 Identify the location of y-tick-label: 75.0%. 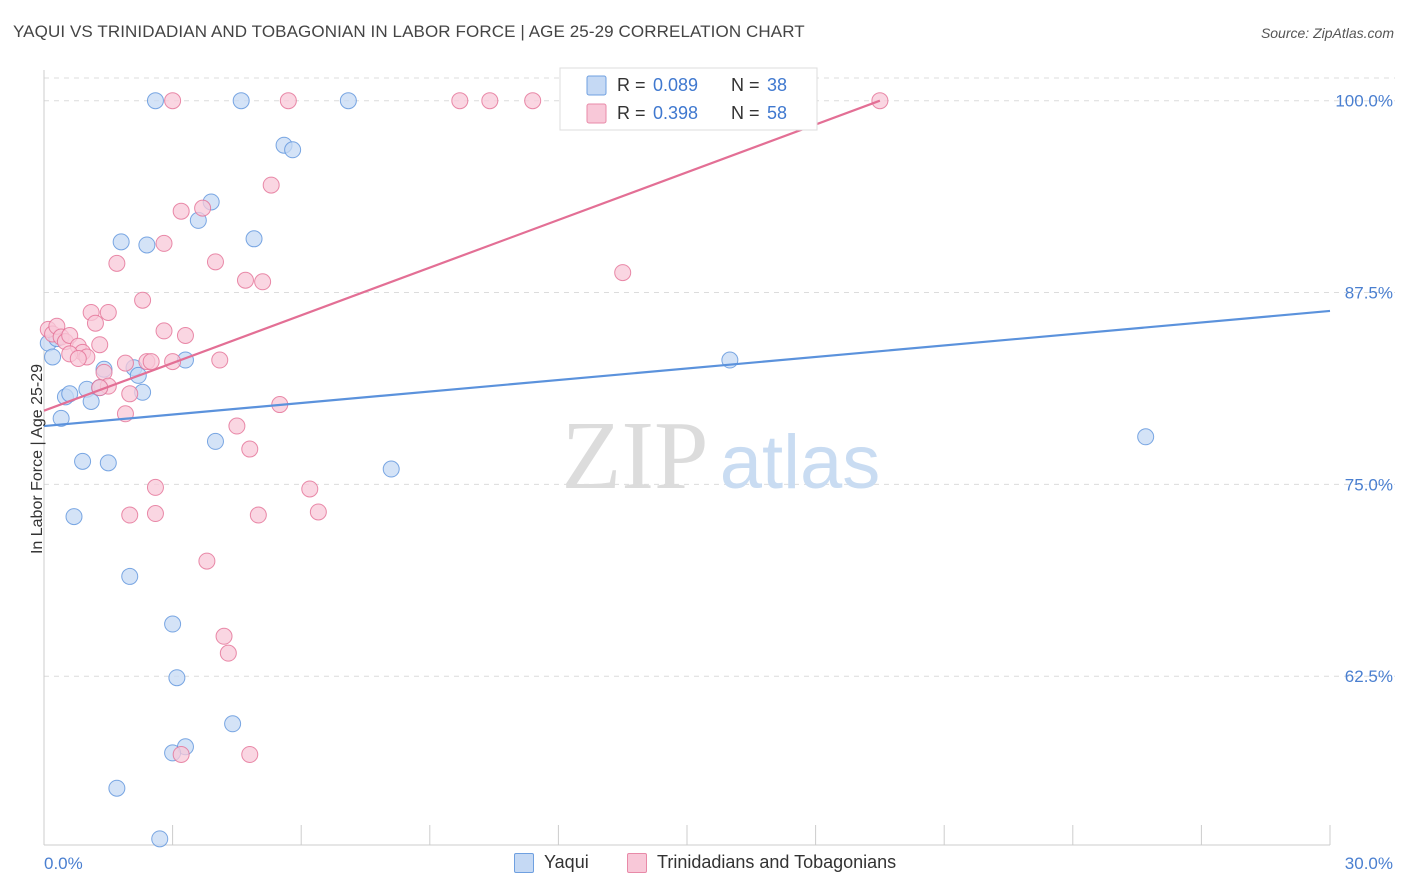
(1369, 484).